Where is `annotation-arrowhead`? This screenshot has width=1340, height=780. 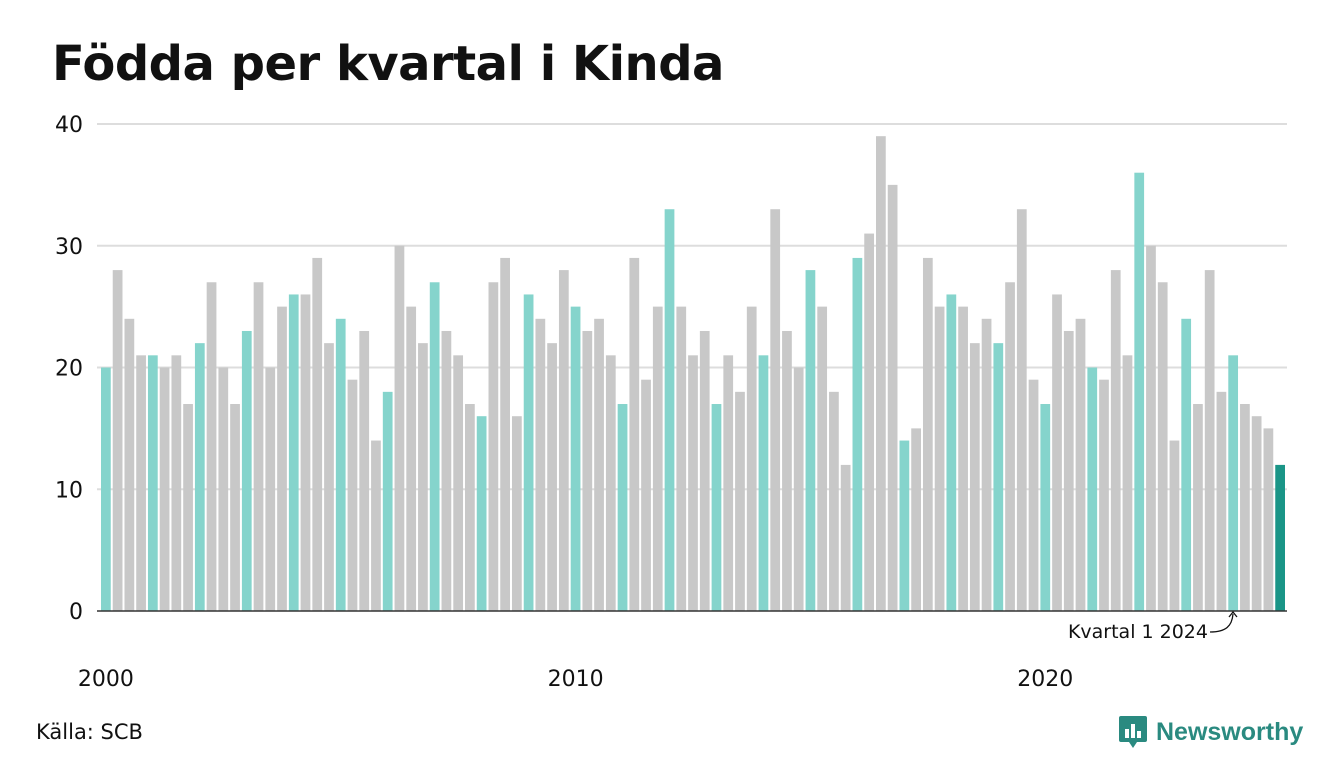
annotation-arrowhead is located at coordinates (1233, 614).